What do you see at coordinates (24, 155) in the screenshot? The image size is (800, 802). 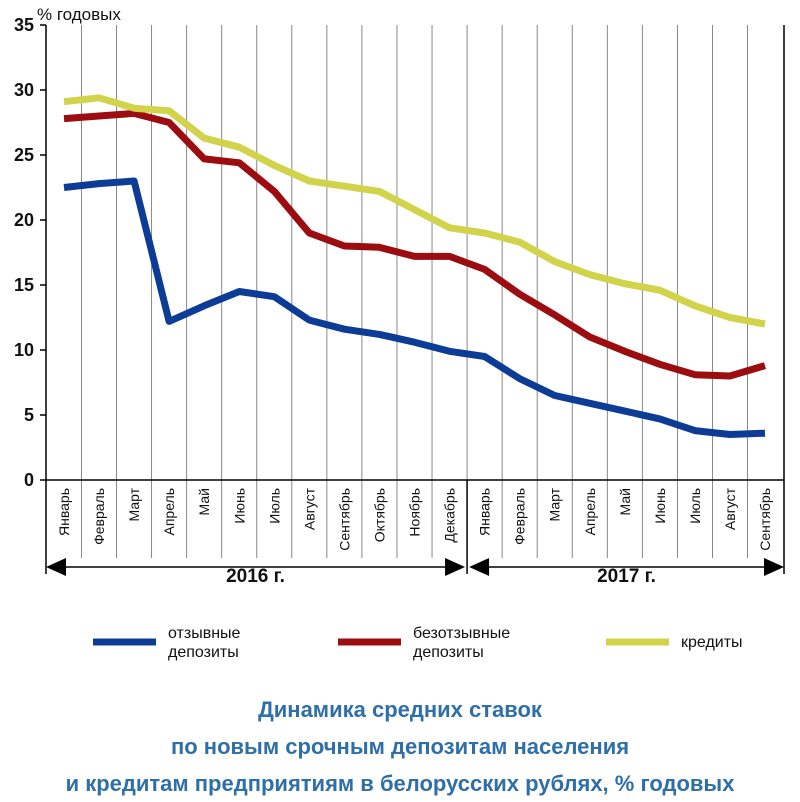 I see `y-tick-label: 25` at bounding box center [24, 155].